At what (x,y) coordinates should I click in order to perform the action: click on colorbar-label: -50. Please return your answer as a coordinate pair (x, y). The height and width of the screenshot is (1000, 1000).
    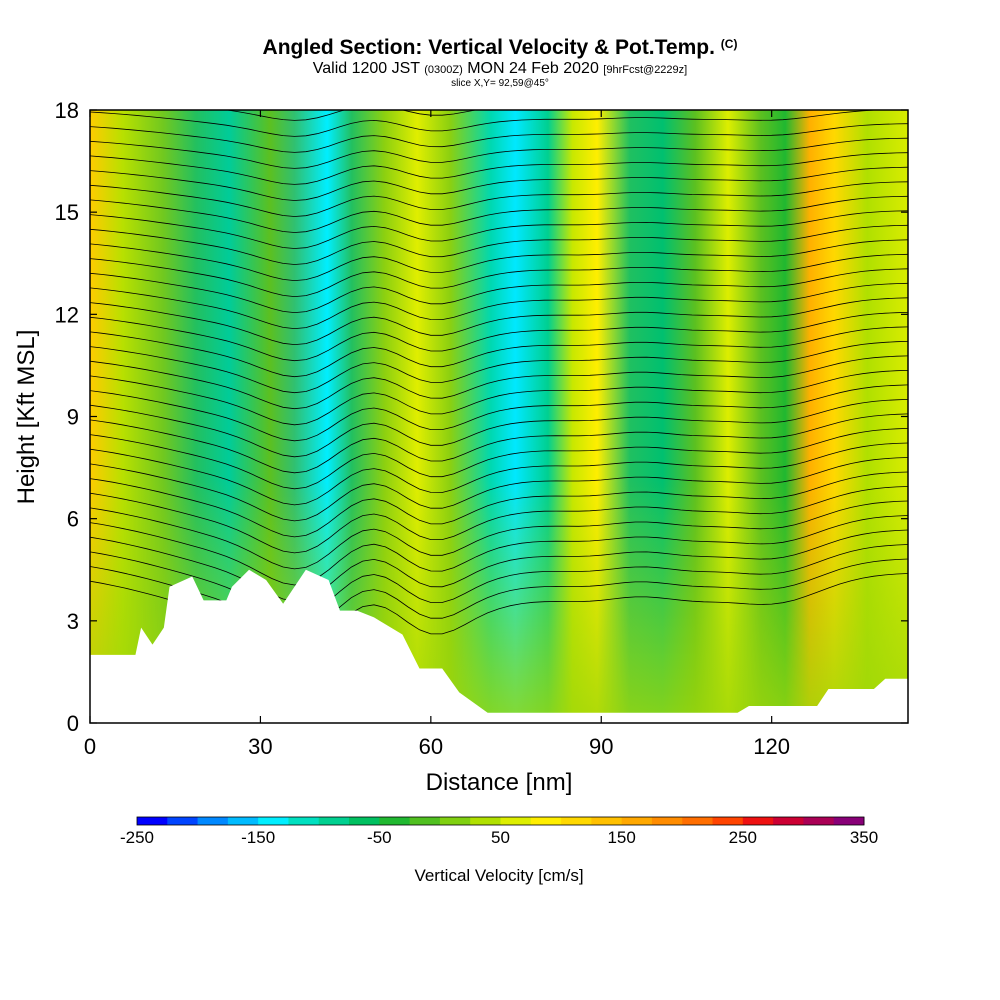
    Looking at the image, I should click on (379, 837).